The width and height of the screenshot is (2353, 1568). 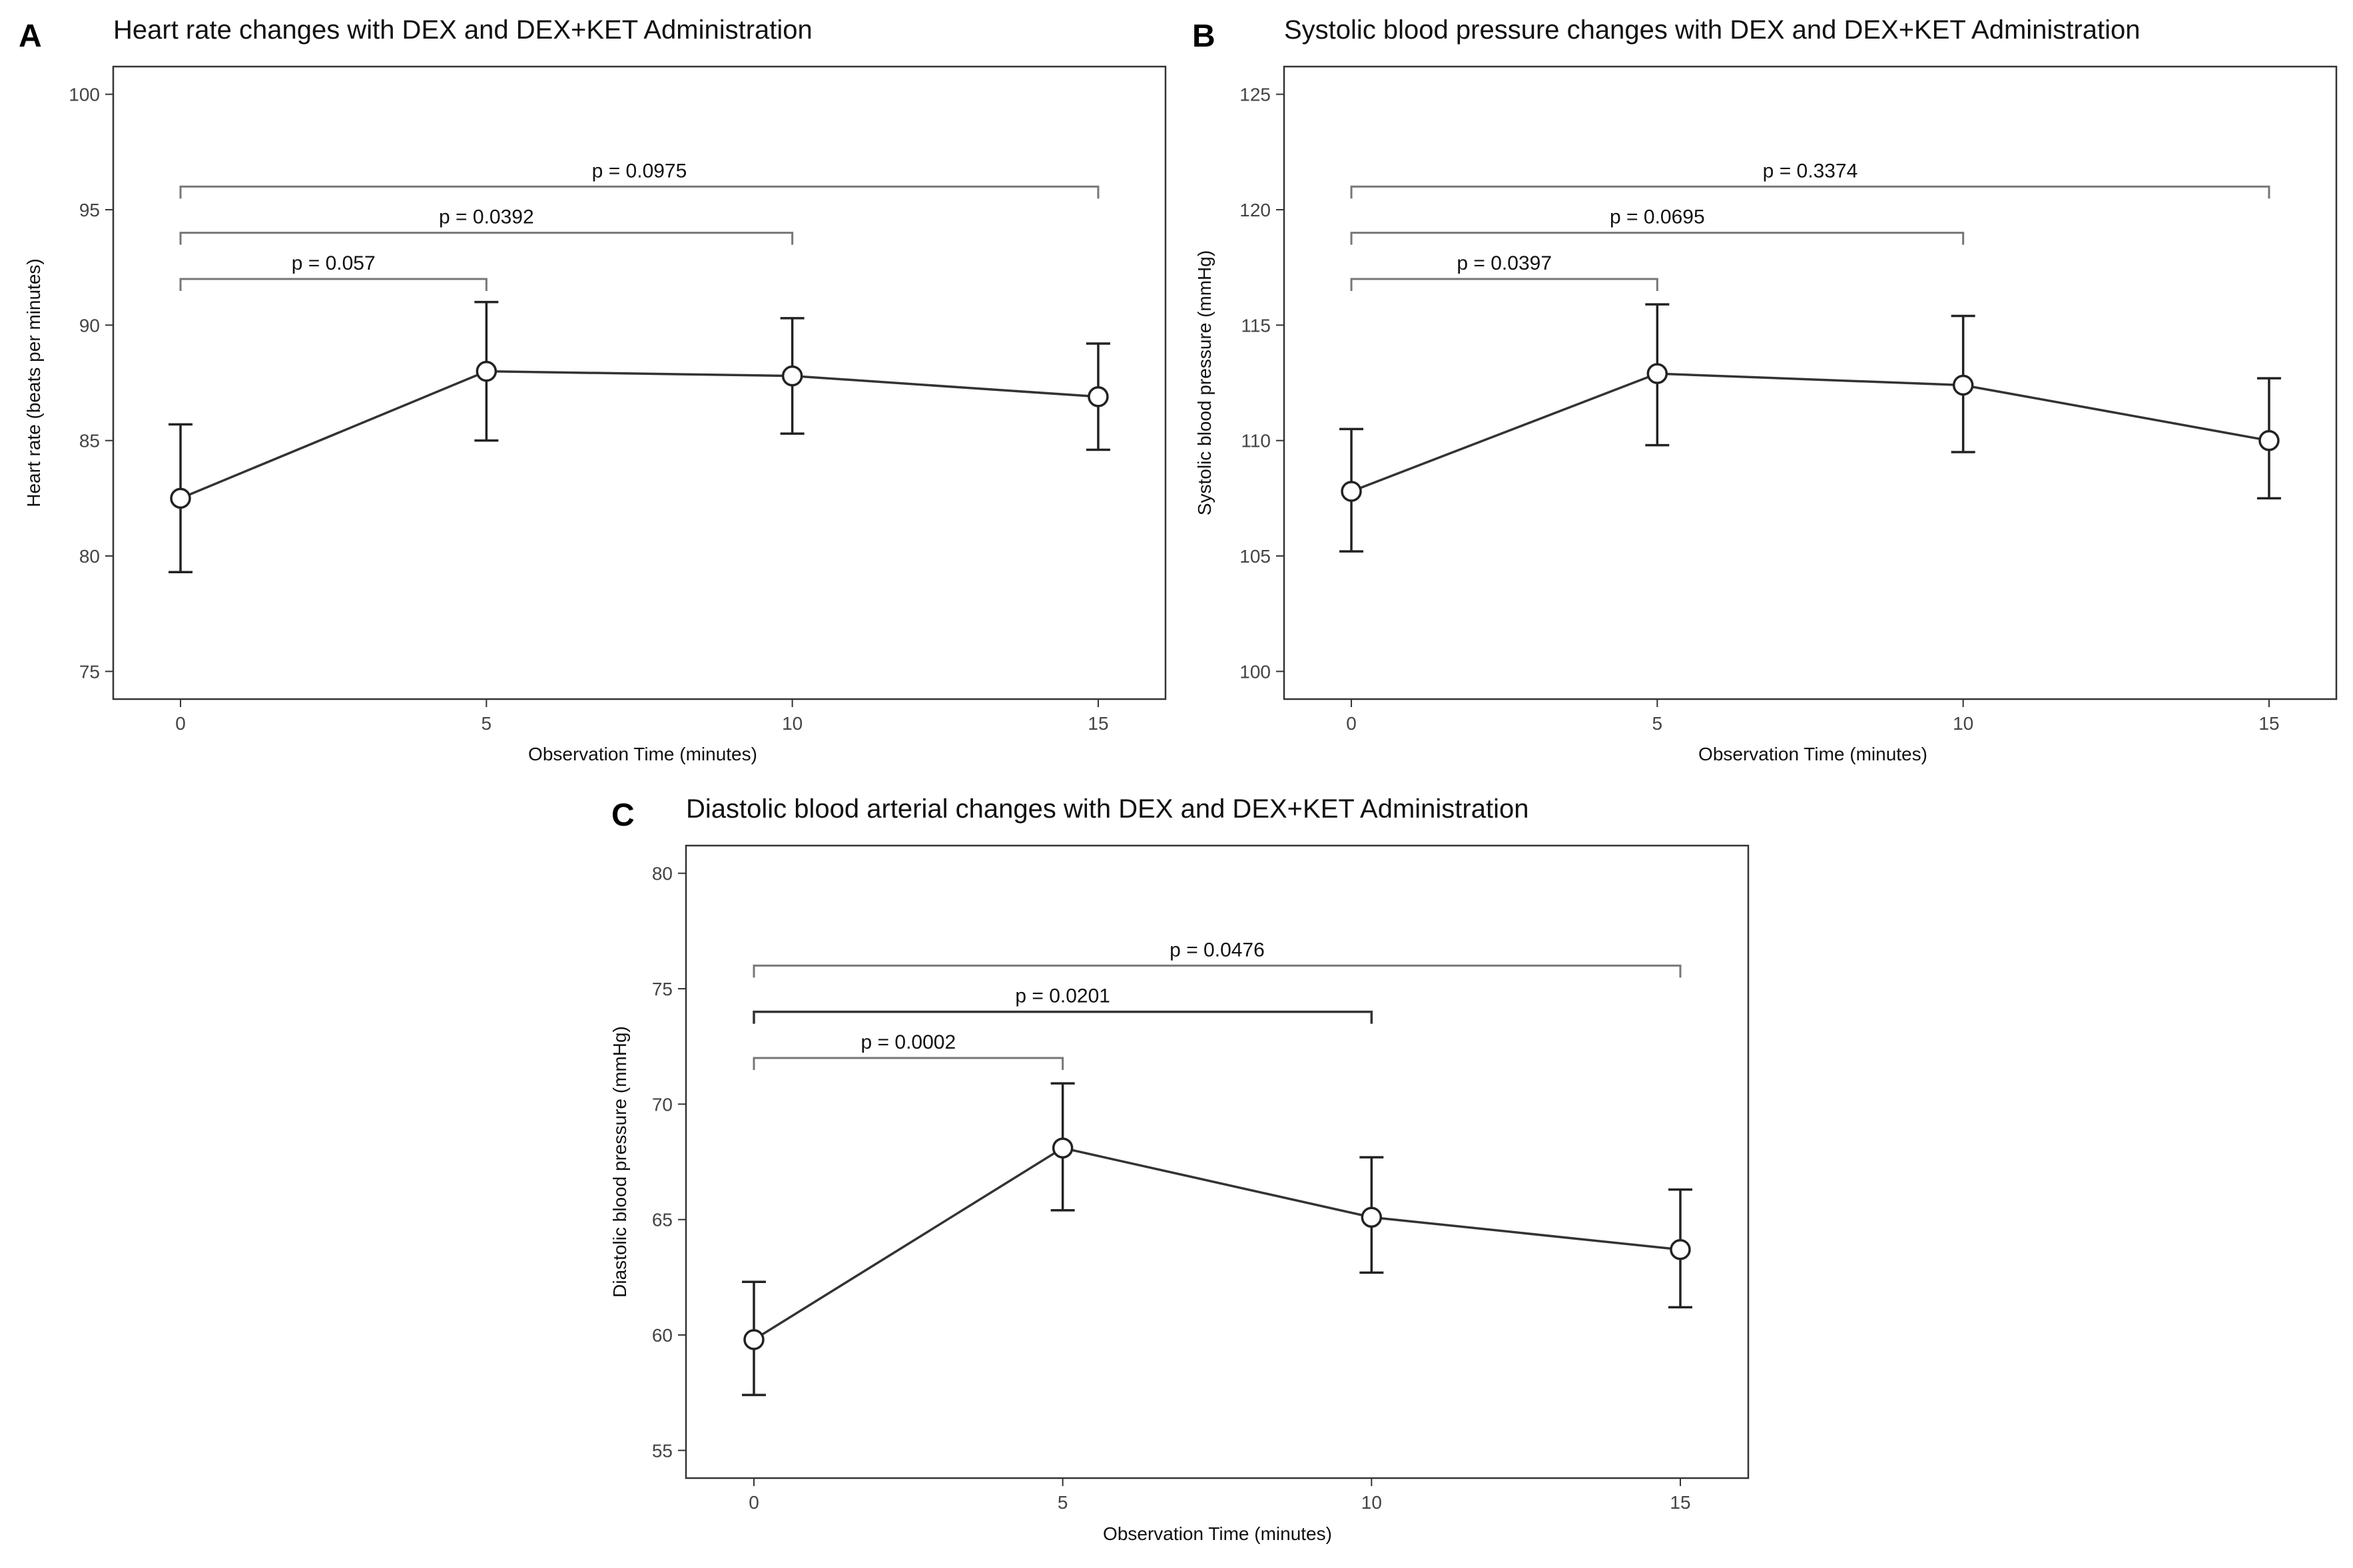 I want to click on panel-b-ylabel: Systolic blood pressure (mmHg), so click(x=1204, y=382).